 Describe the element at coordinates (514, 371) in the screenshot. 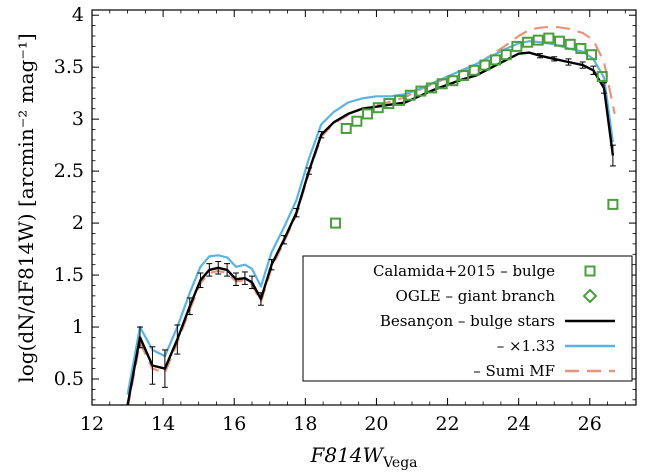

I see `legend-label: – Sumi MF` at that location.